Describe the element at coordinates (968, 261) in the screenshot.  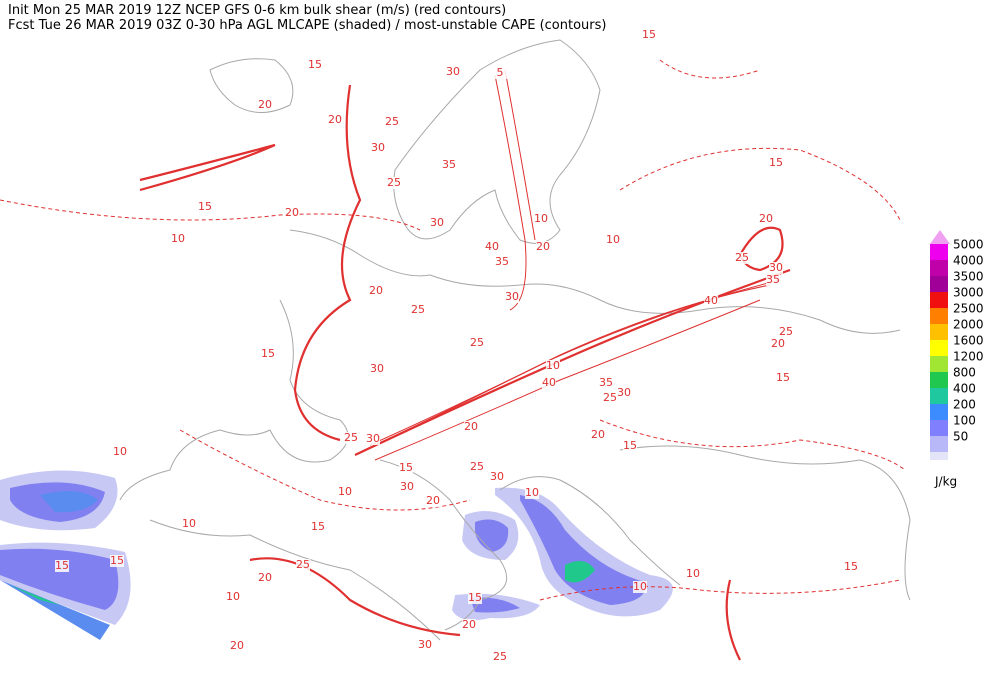
I see `colorbar-label: 4000` at that location.